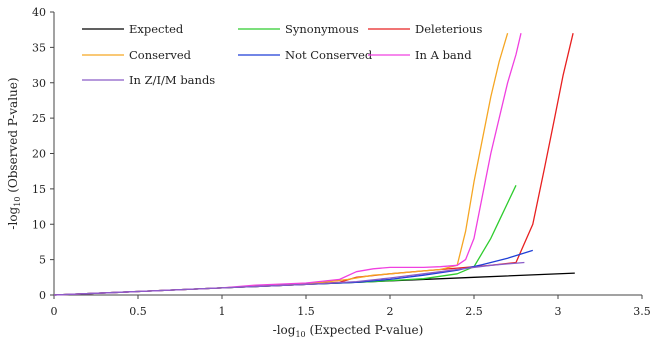  Describe the element at coordinates (39, 189) in the screenshot. I see `y-tick-label: 15` at that location.